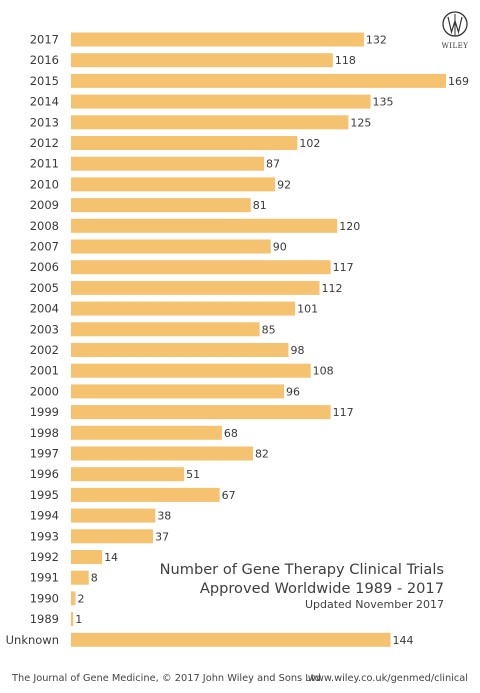 Image resolution: width=480 pixels, height=693 pixels. I want to click on value-label-2005: 112, so click(332, 288).